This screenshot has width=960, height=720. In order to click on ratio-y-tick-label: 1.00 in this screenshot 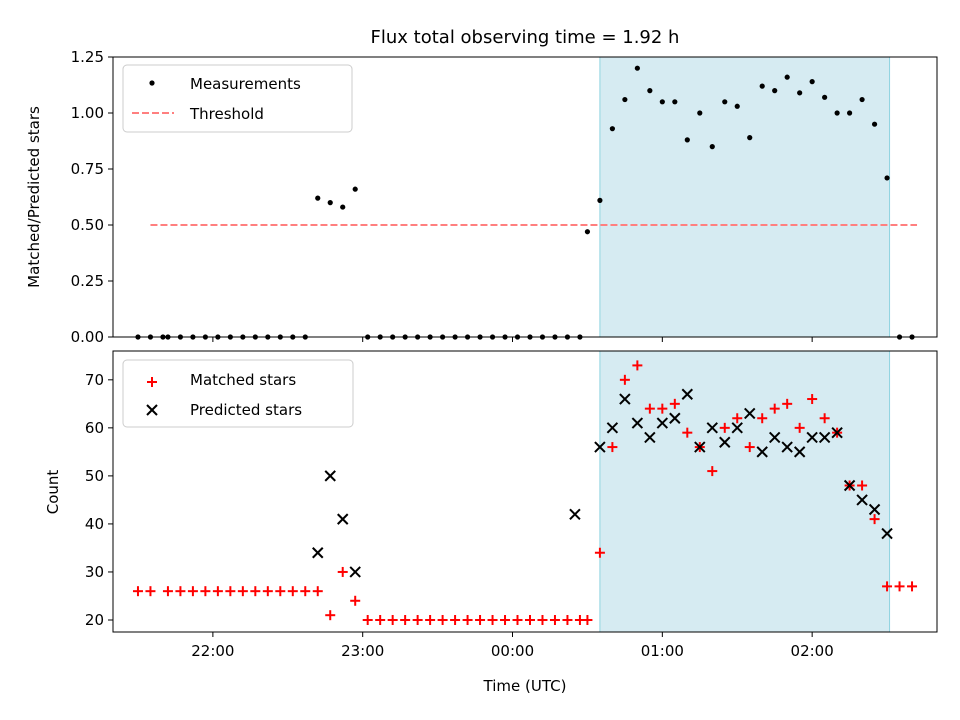, I will do `click(87, 113)`.